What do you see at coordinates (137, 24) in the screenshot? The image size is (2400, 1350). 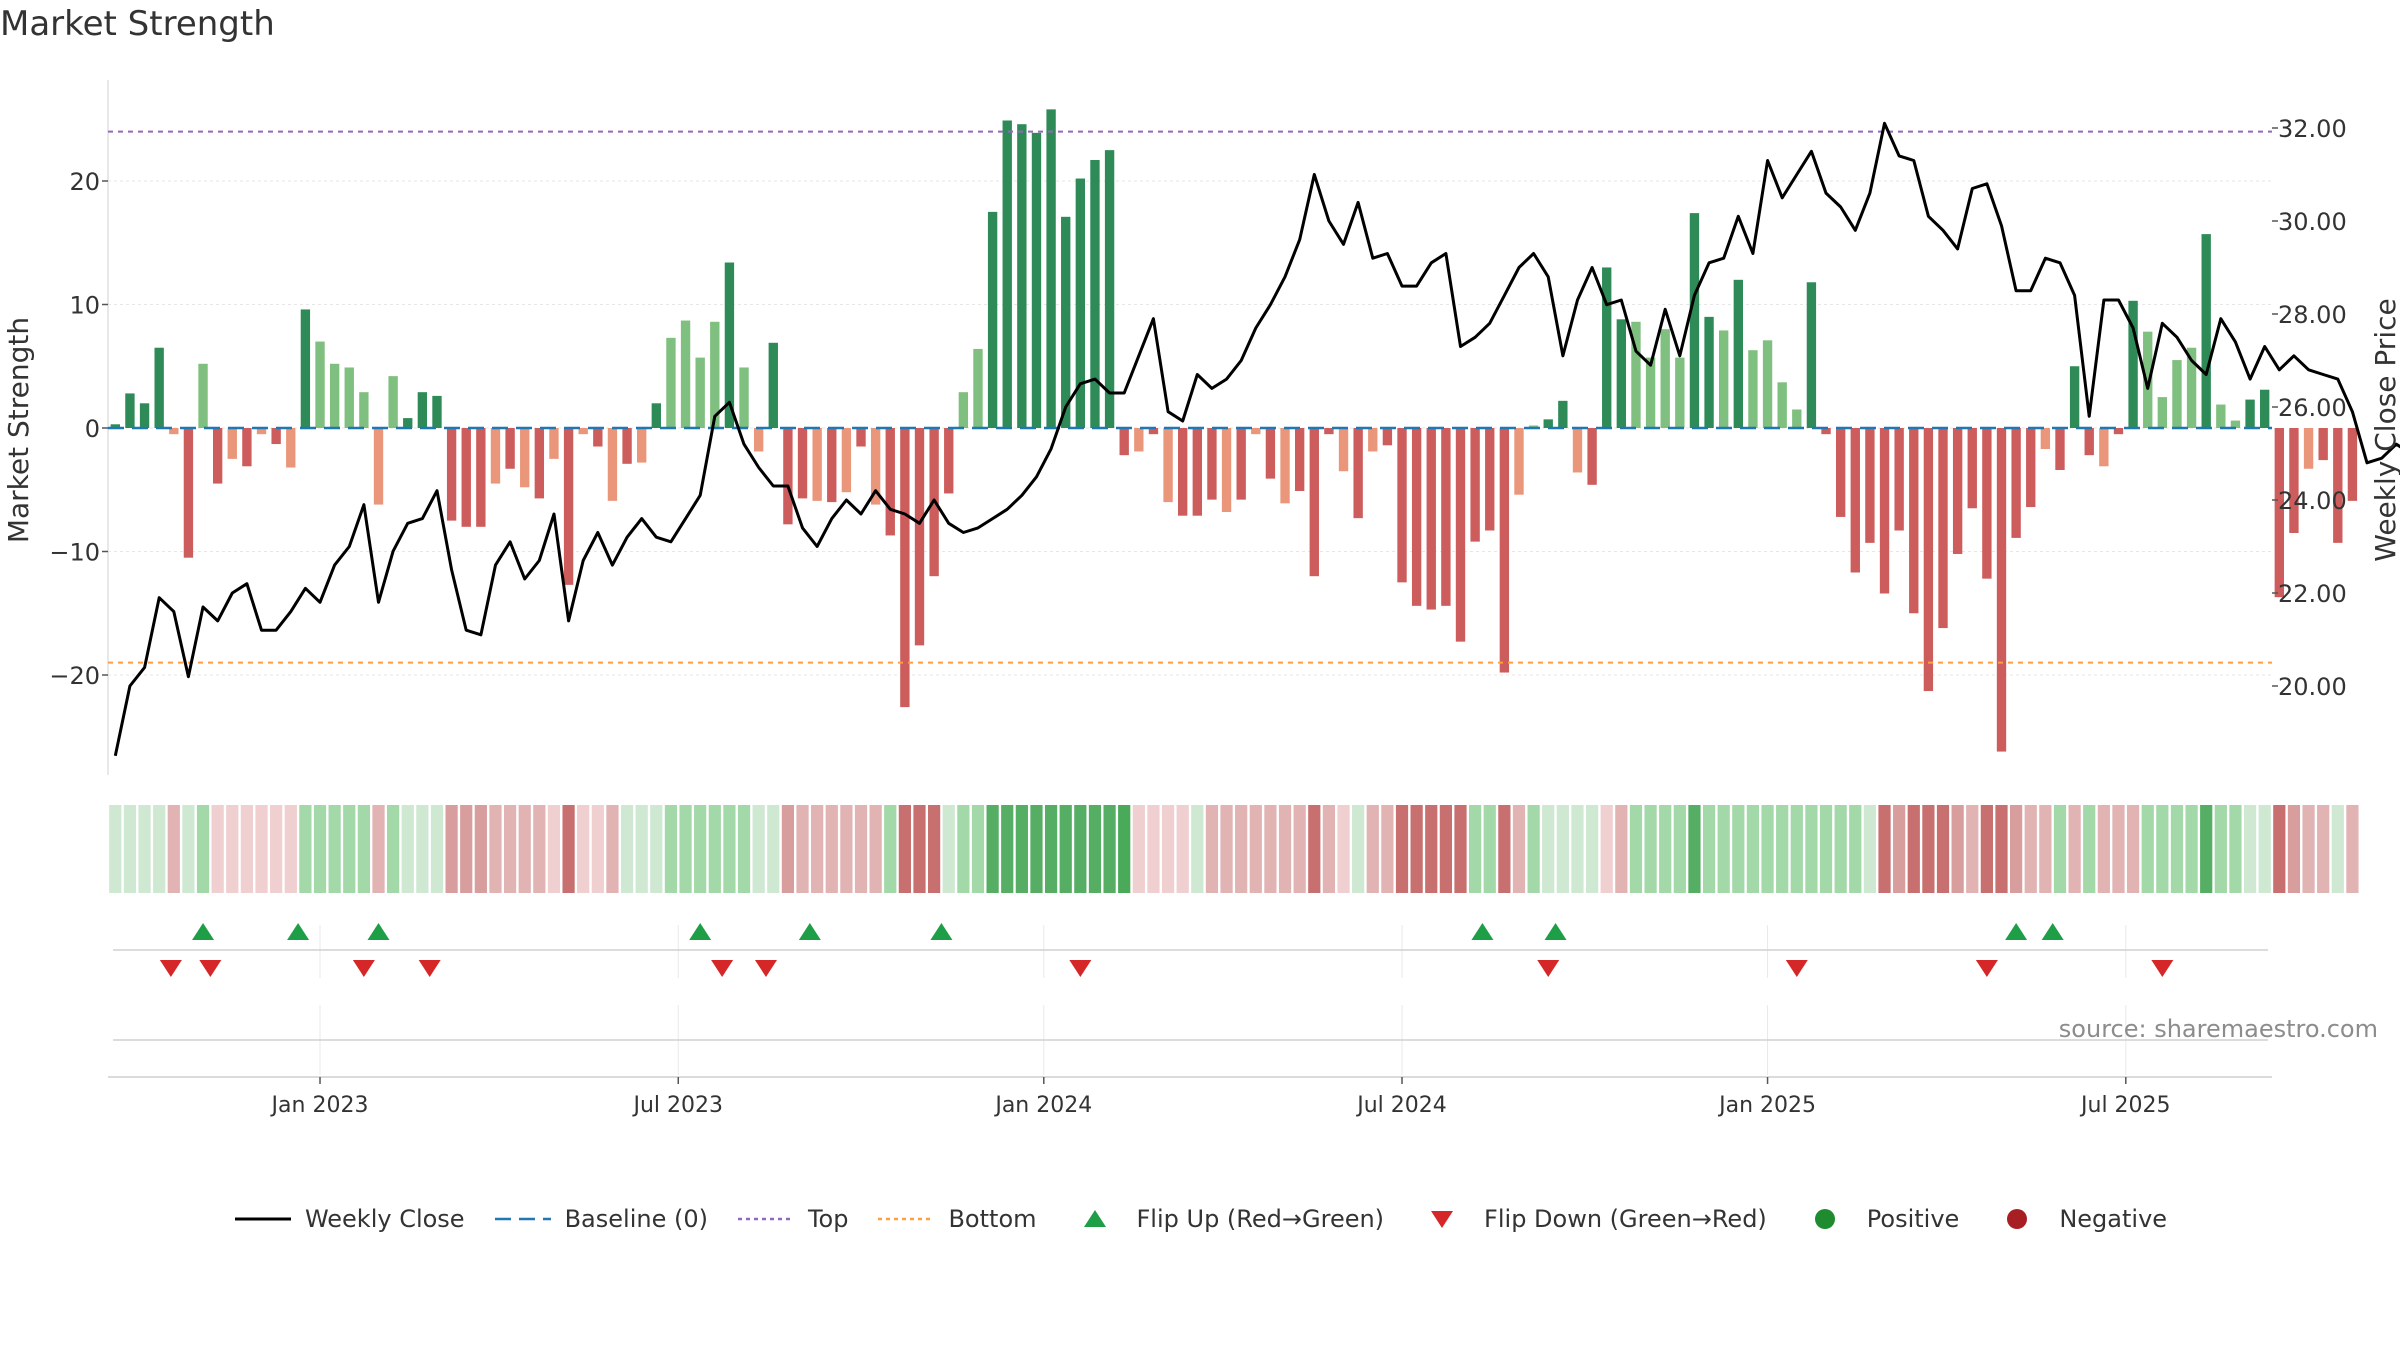 I see `chart-title: Market Strength` at bounding box center [137, 24].